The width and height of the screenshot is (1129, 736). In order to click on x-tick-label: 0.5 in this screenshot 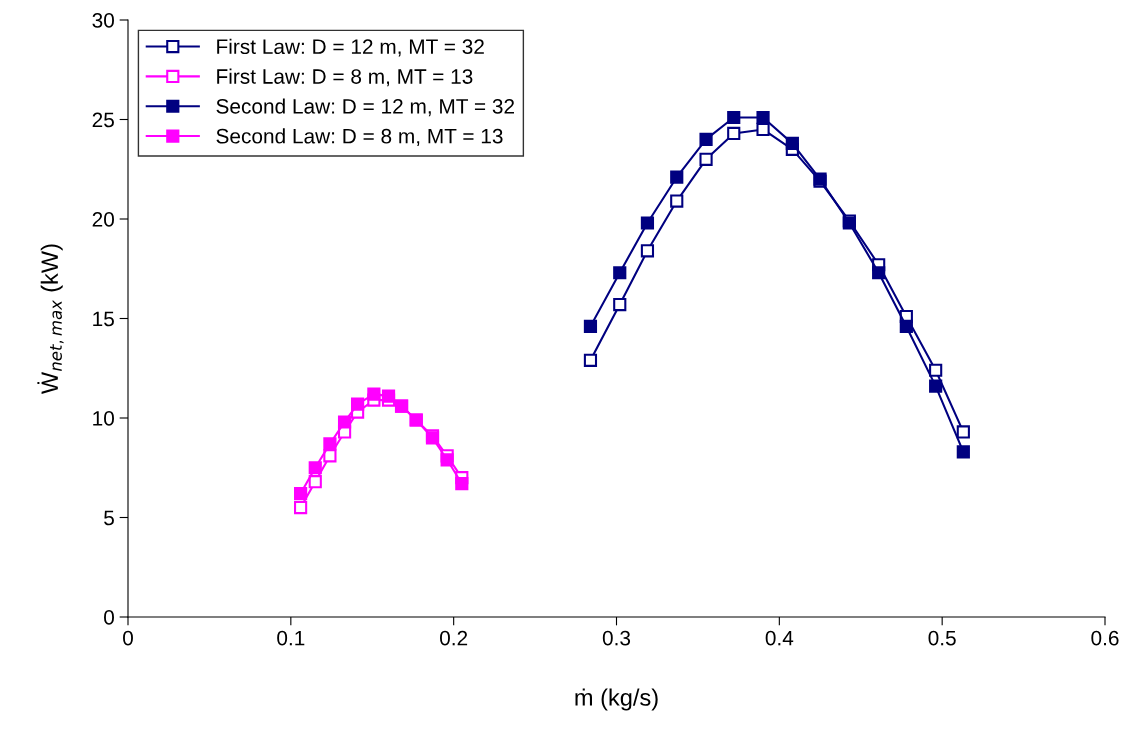, I will do `click(942, 638)`.